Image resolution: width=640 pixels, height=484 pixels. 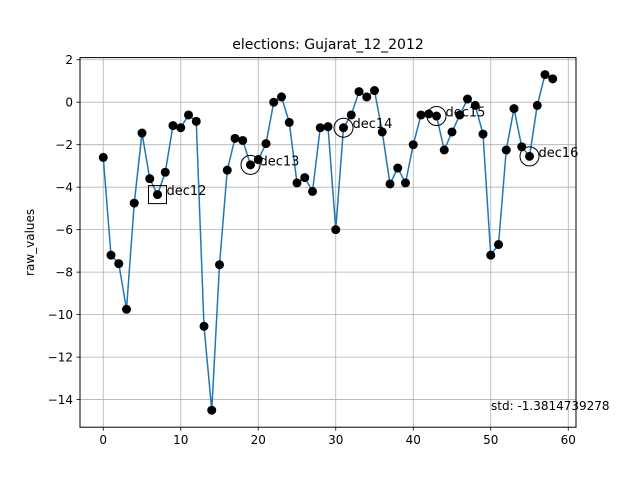 What do you see at coordinates (69, 103) in the screenshot?
I see `y-tick-label: 0` at bounding box center [69, 103].